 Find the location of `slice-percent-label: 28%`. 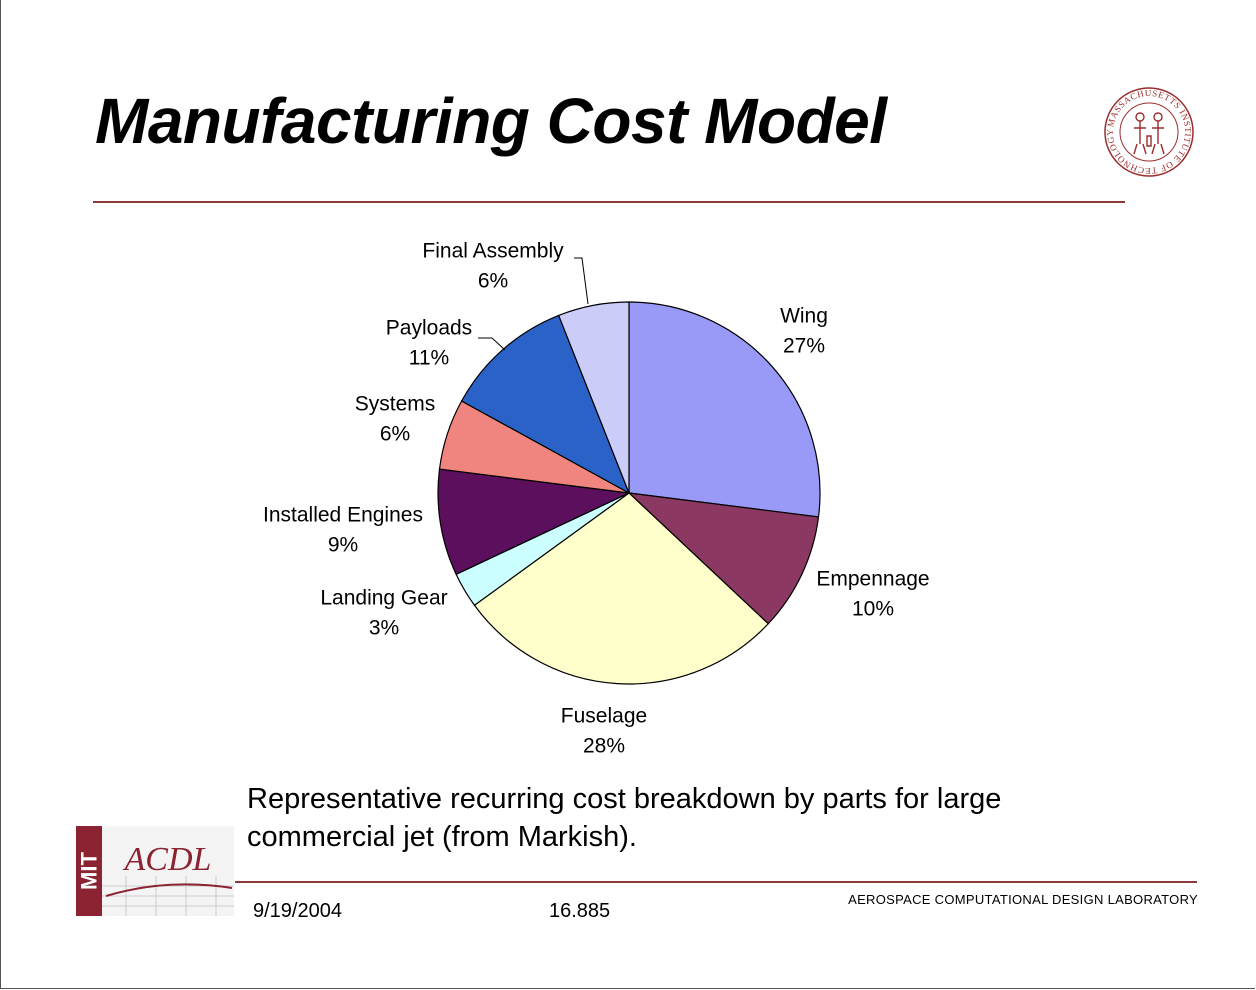

slice-percent-label: 28% is located at coordinates (604, 746).